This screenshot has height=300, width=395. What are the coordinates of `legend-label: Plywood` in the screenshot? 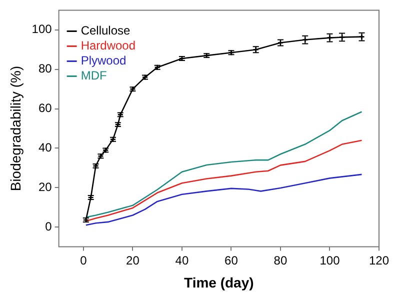 It's located at (103, 61).